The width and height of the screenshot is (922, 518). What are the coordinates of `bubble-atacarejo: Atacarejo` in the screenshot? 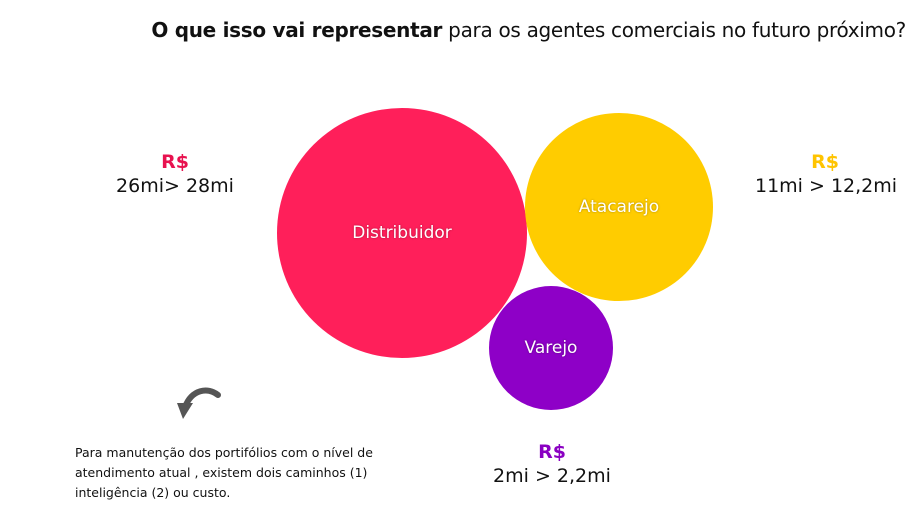 It's located at (619, 207).